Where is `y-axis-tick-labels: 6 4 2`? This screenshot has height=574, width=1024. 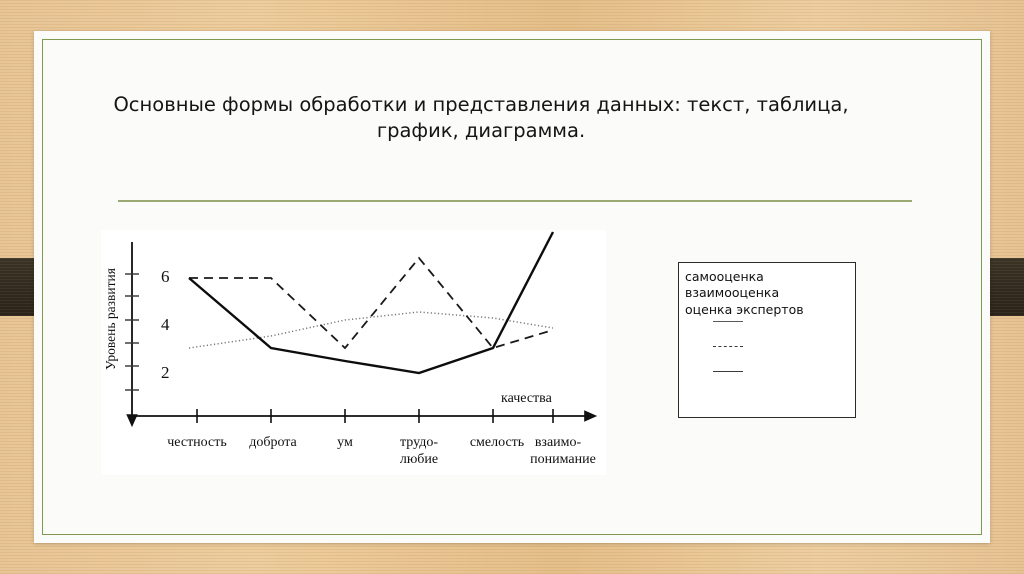 y-axis-tick-labels: 6 4 2 is located at coordinates (165, 324).